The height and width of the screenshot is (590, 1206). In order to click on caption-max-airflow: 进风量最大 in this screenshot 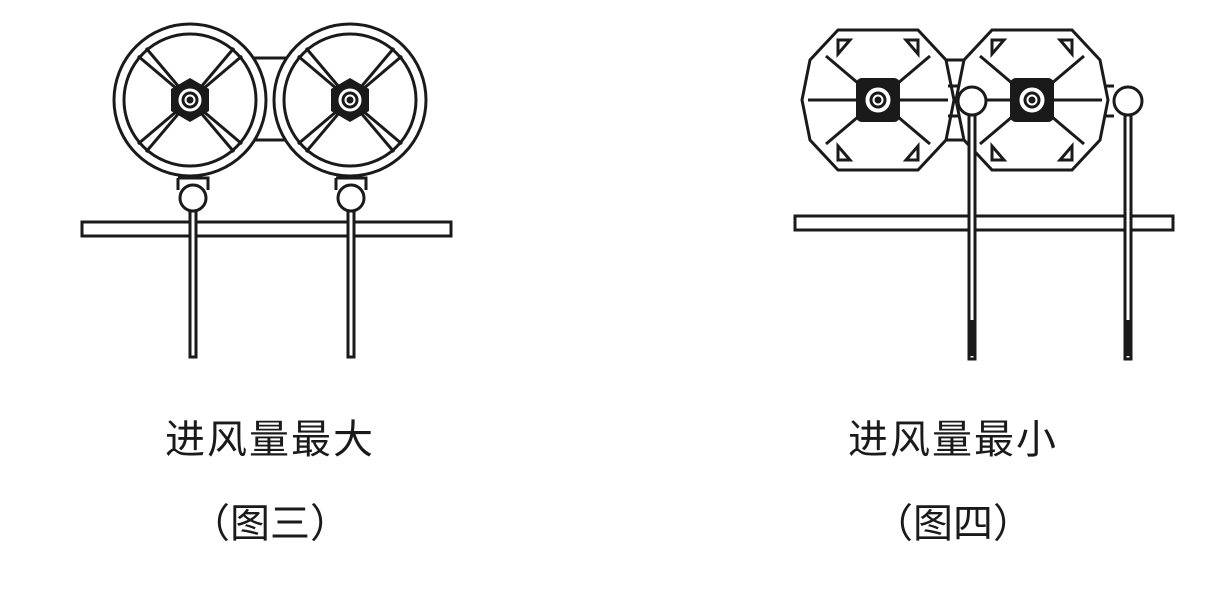, I will do `click(270, 440)`.